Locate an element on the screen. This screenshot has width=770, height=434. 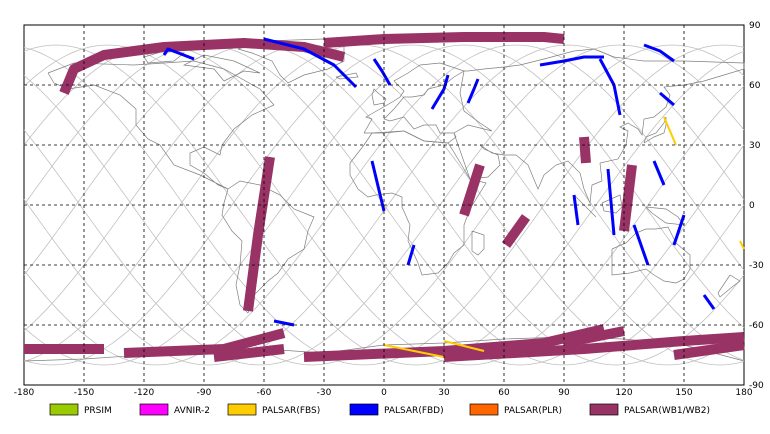
legend-item: AVNIR-2 is located at coordinates (174, 409).